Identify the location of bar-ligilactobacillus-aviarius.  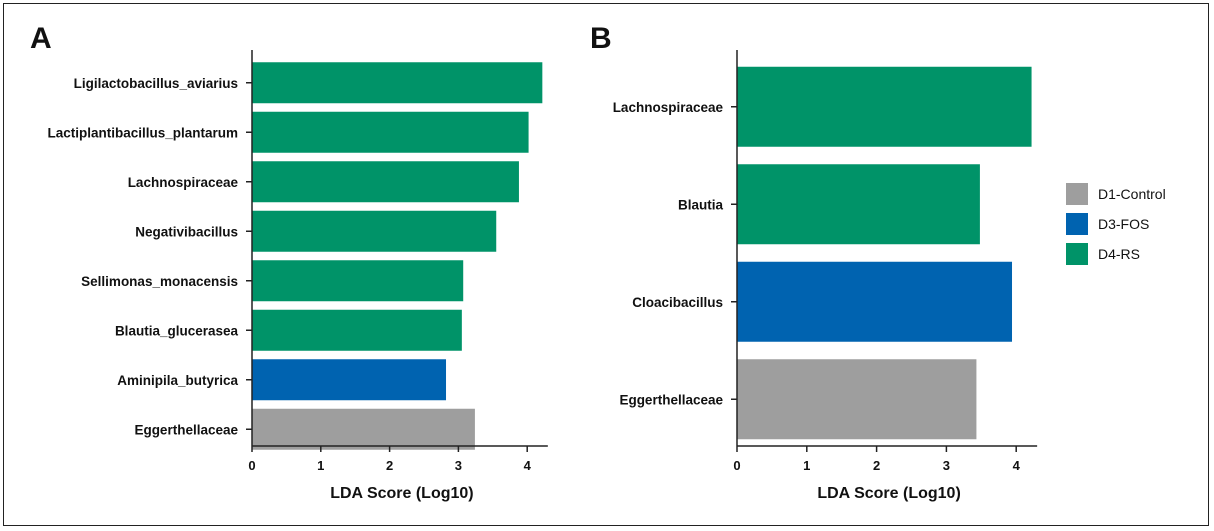
(397, 83).